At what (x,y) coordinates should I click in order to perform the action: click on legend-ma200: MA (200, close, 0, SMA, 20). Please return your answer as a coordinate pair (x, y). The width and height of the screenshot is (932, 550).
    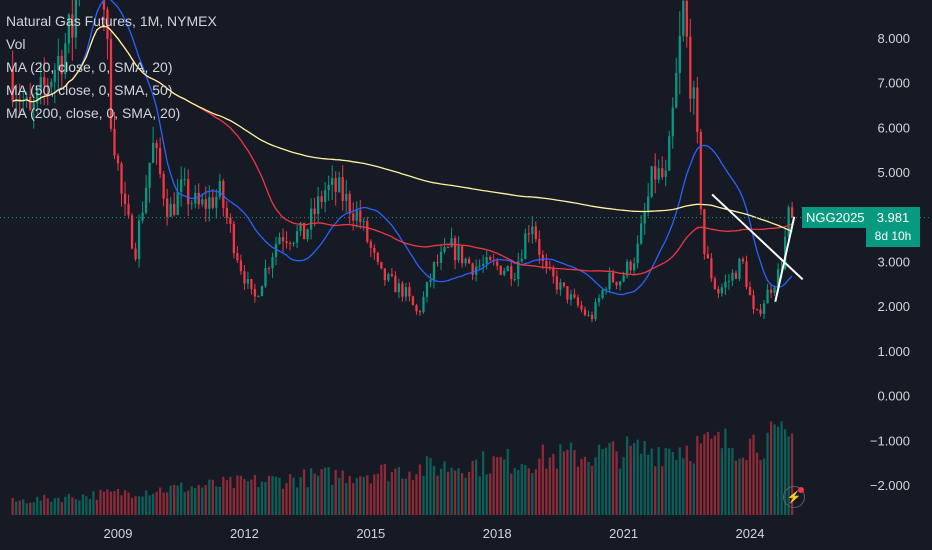
    Looking at the image, I should click on (93, 113).